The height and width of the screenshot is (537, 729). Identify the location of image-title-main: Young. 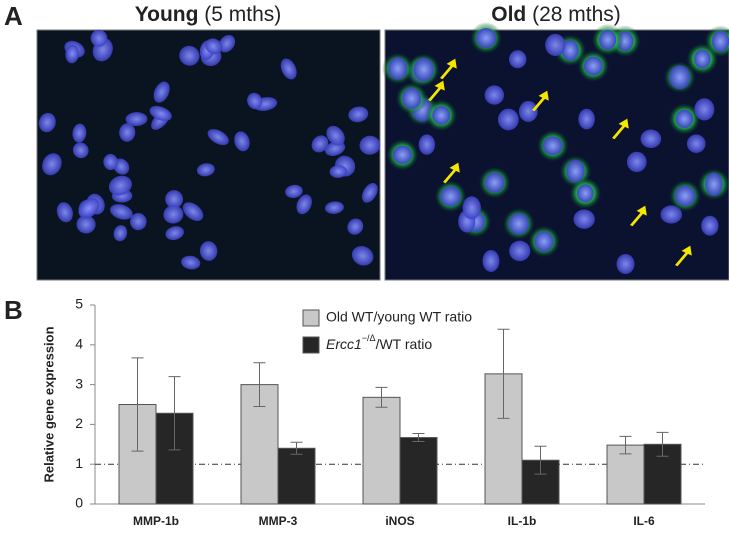
(167, 14).